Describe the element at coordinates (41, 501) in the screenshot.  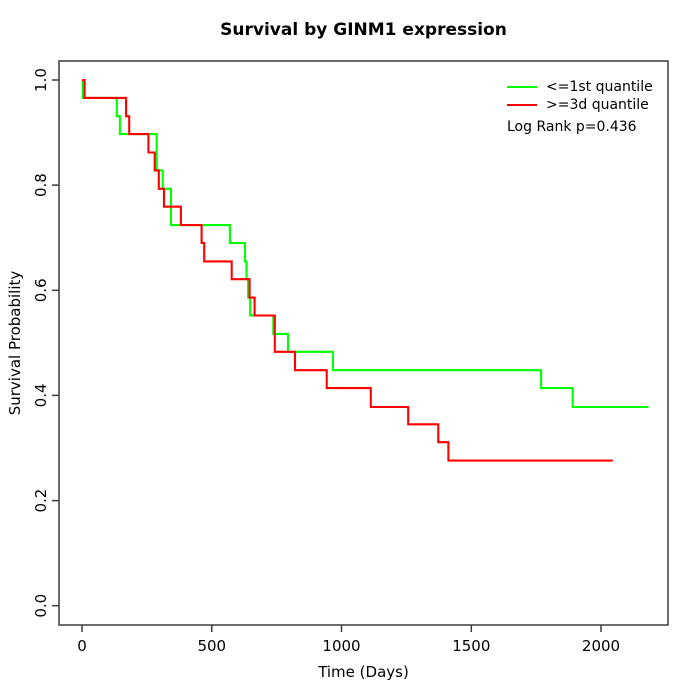
I see `y-tick-label: 0.2` at that location.